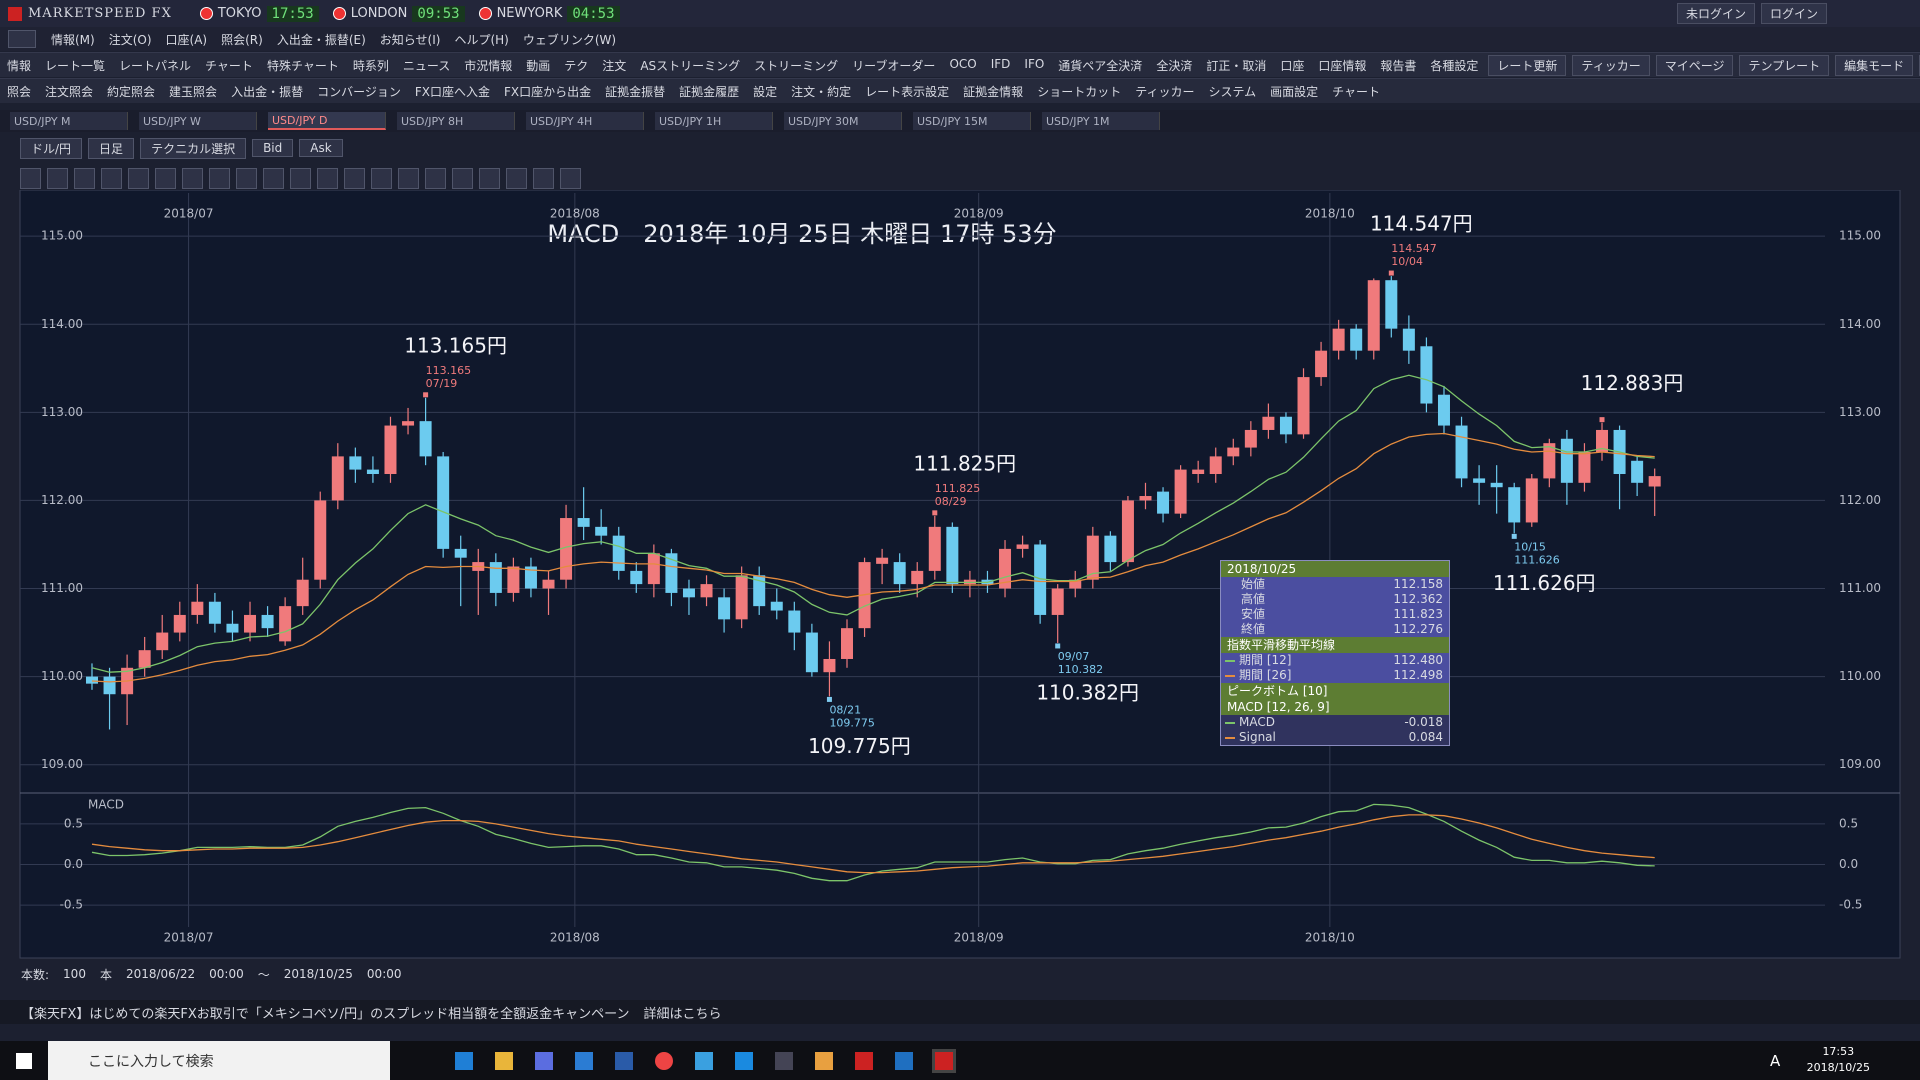 This screenshot has height=1080, width=1920. I want to click on toolbar-dropdown: テンプレート, so click(1784, 65).